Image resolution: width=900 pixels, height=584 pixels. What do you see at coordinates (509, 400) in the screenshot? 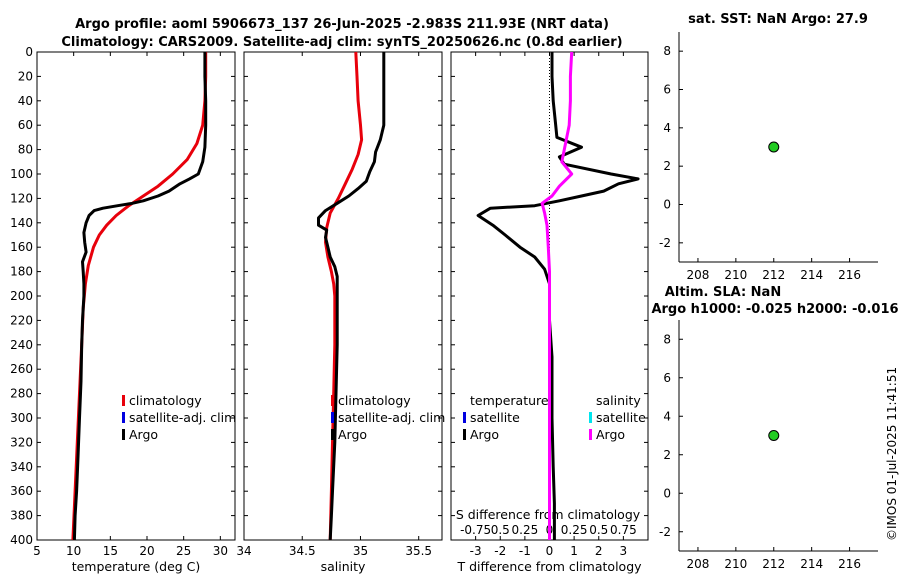
I see `difference-legend-temperature-title: temperature` at bounding box center [509, 400].